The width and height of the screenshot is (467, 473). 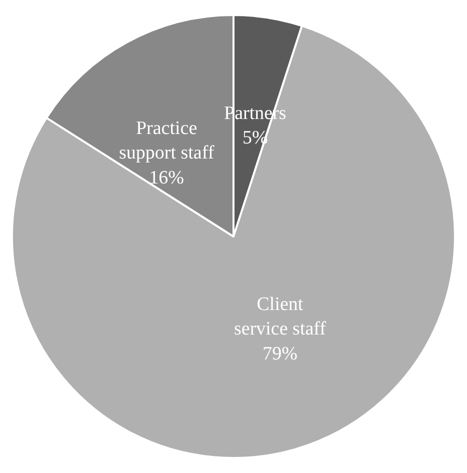 What do you see at coordinates (280, 353) in the screenshot?
I see `data-label: 79%` at bounding box center [280, 353].